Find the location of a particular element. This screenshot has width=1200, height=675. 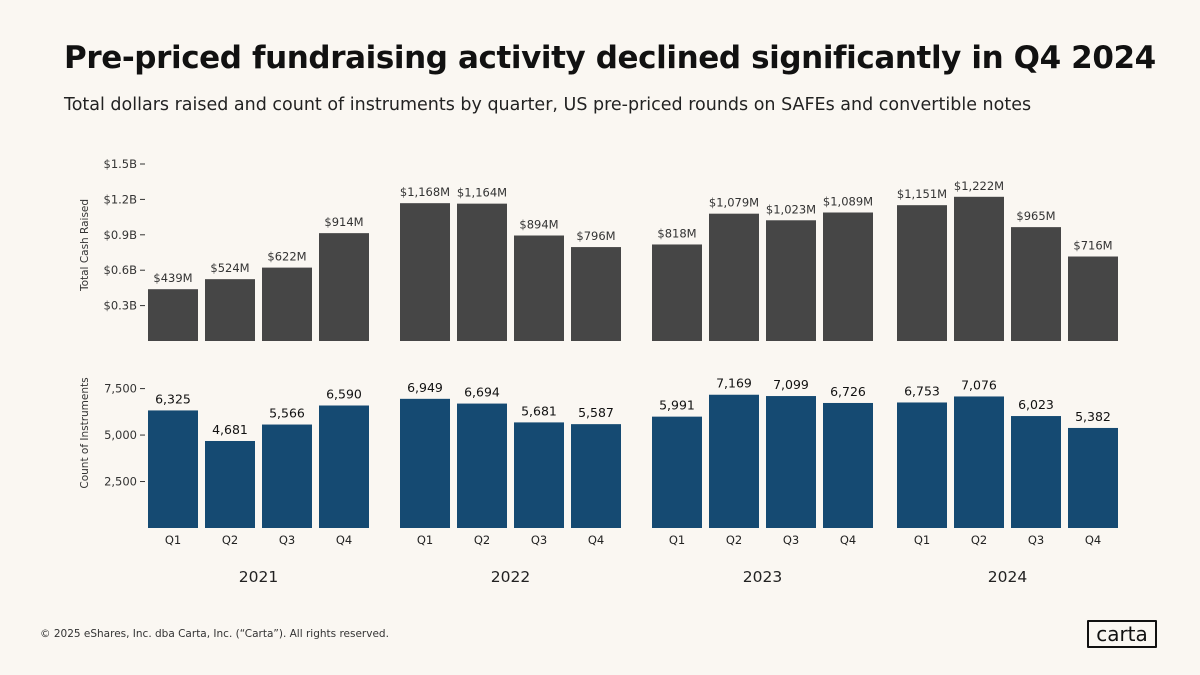

data-label: 6,590 is located at coordinates (344, 394).